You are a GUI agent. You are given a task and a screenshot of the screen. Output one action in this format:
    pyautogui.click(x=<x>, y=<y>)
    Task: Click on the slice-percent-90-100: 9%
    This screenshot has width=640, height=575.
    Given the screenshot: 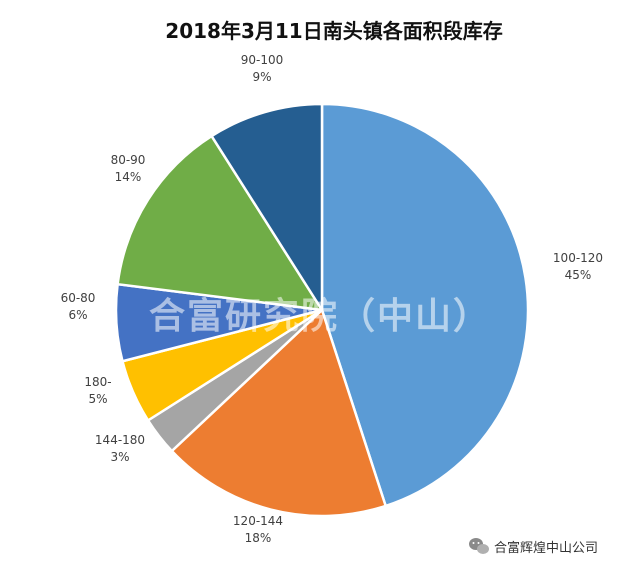 What is the action you would take?
    pyautogui.click(x=261, y=77)
    